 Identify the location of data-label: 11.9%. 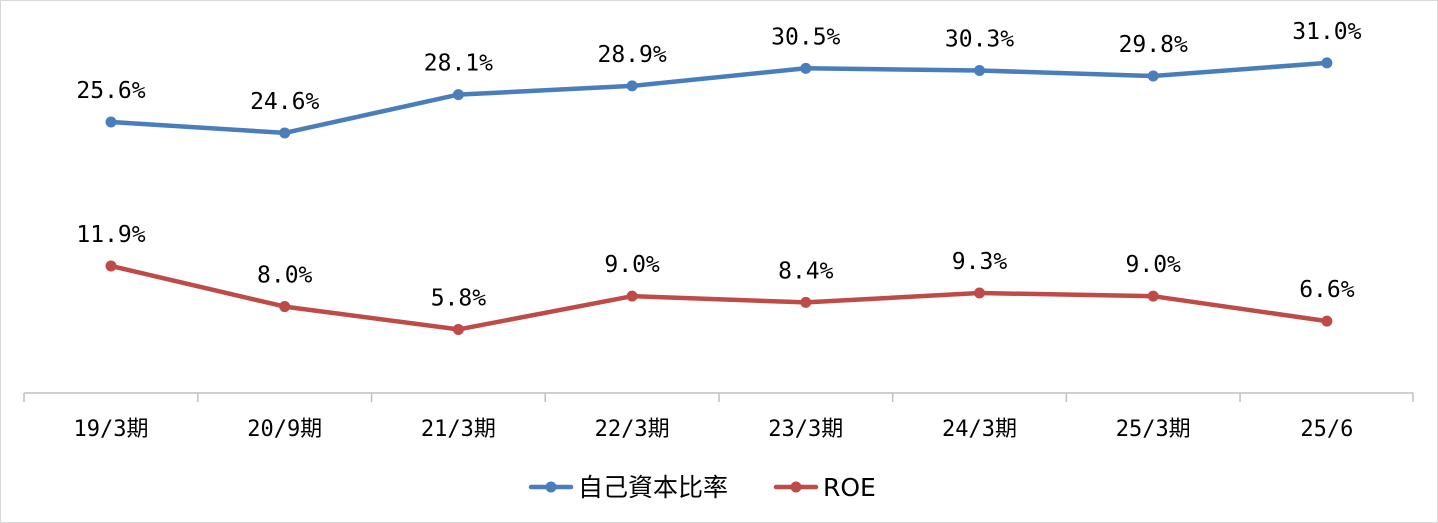
(110, 235).